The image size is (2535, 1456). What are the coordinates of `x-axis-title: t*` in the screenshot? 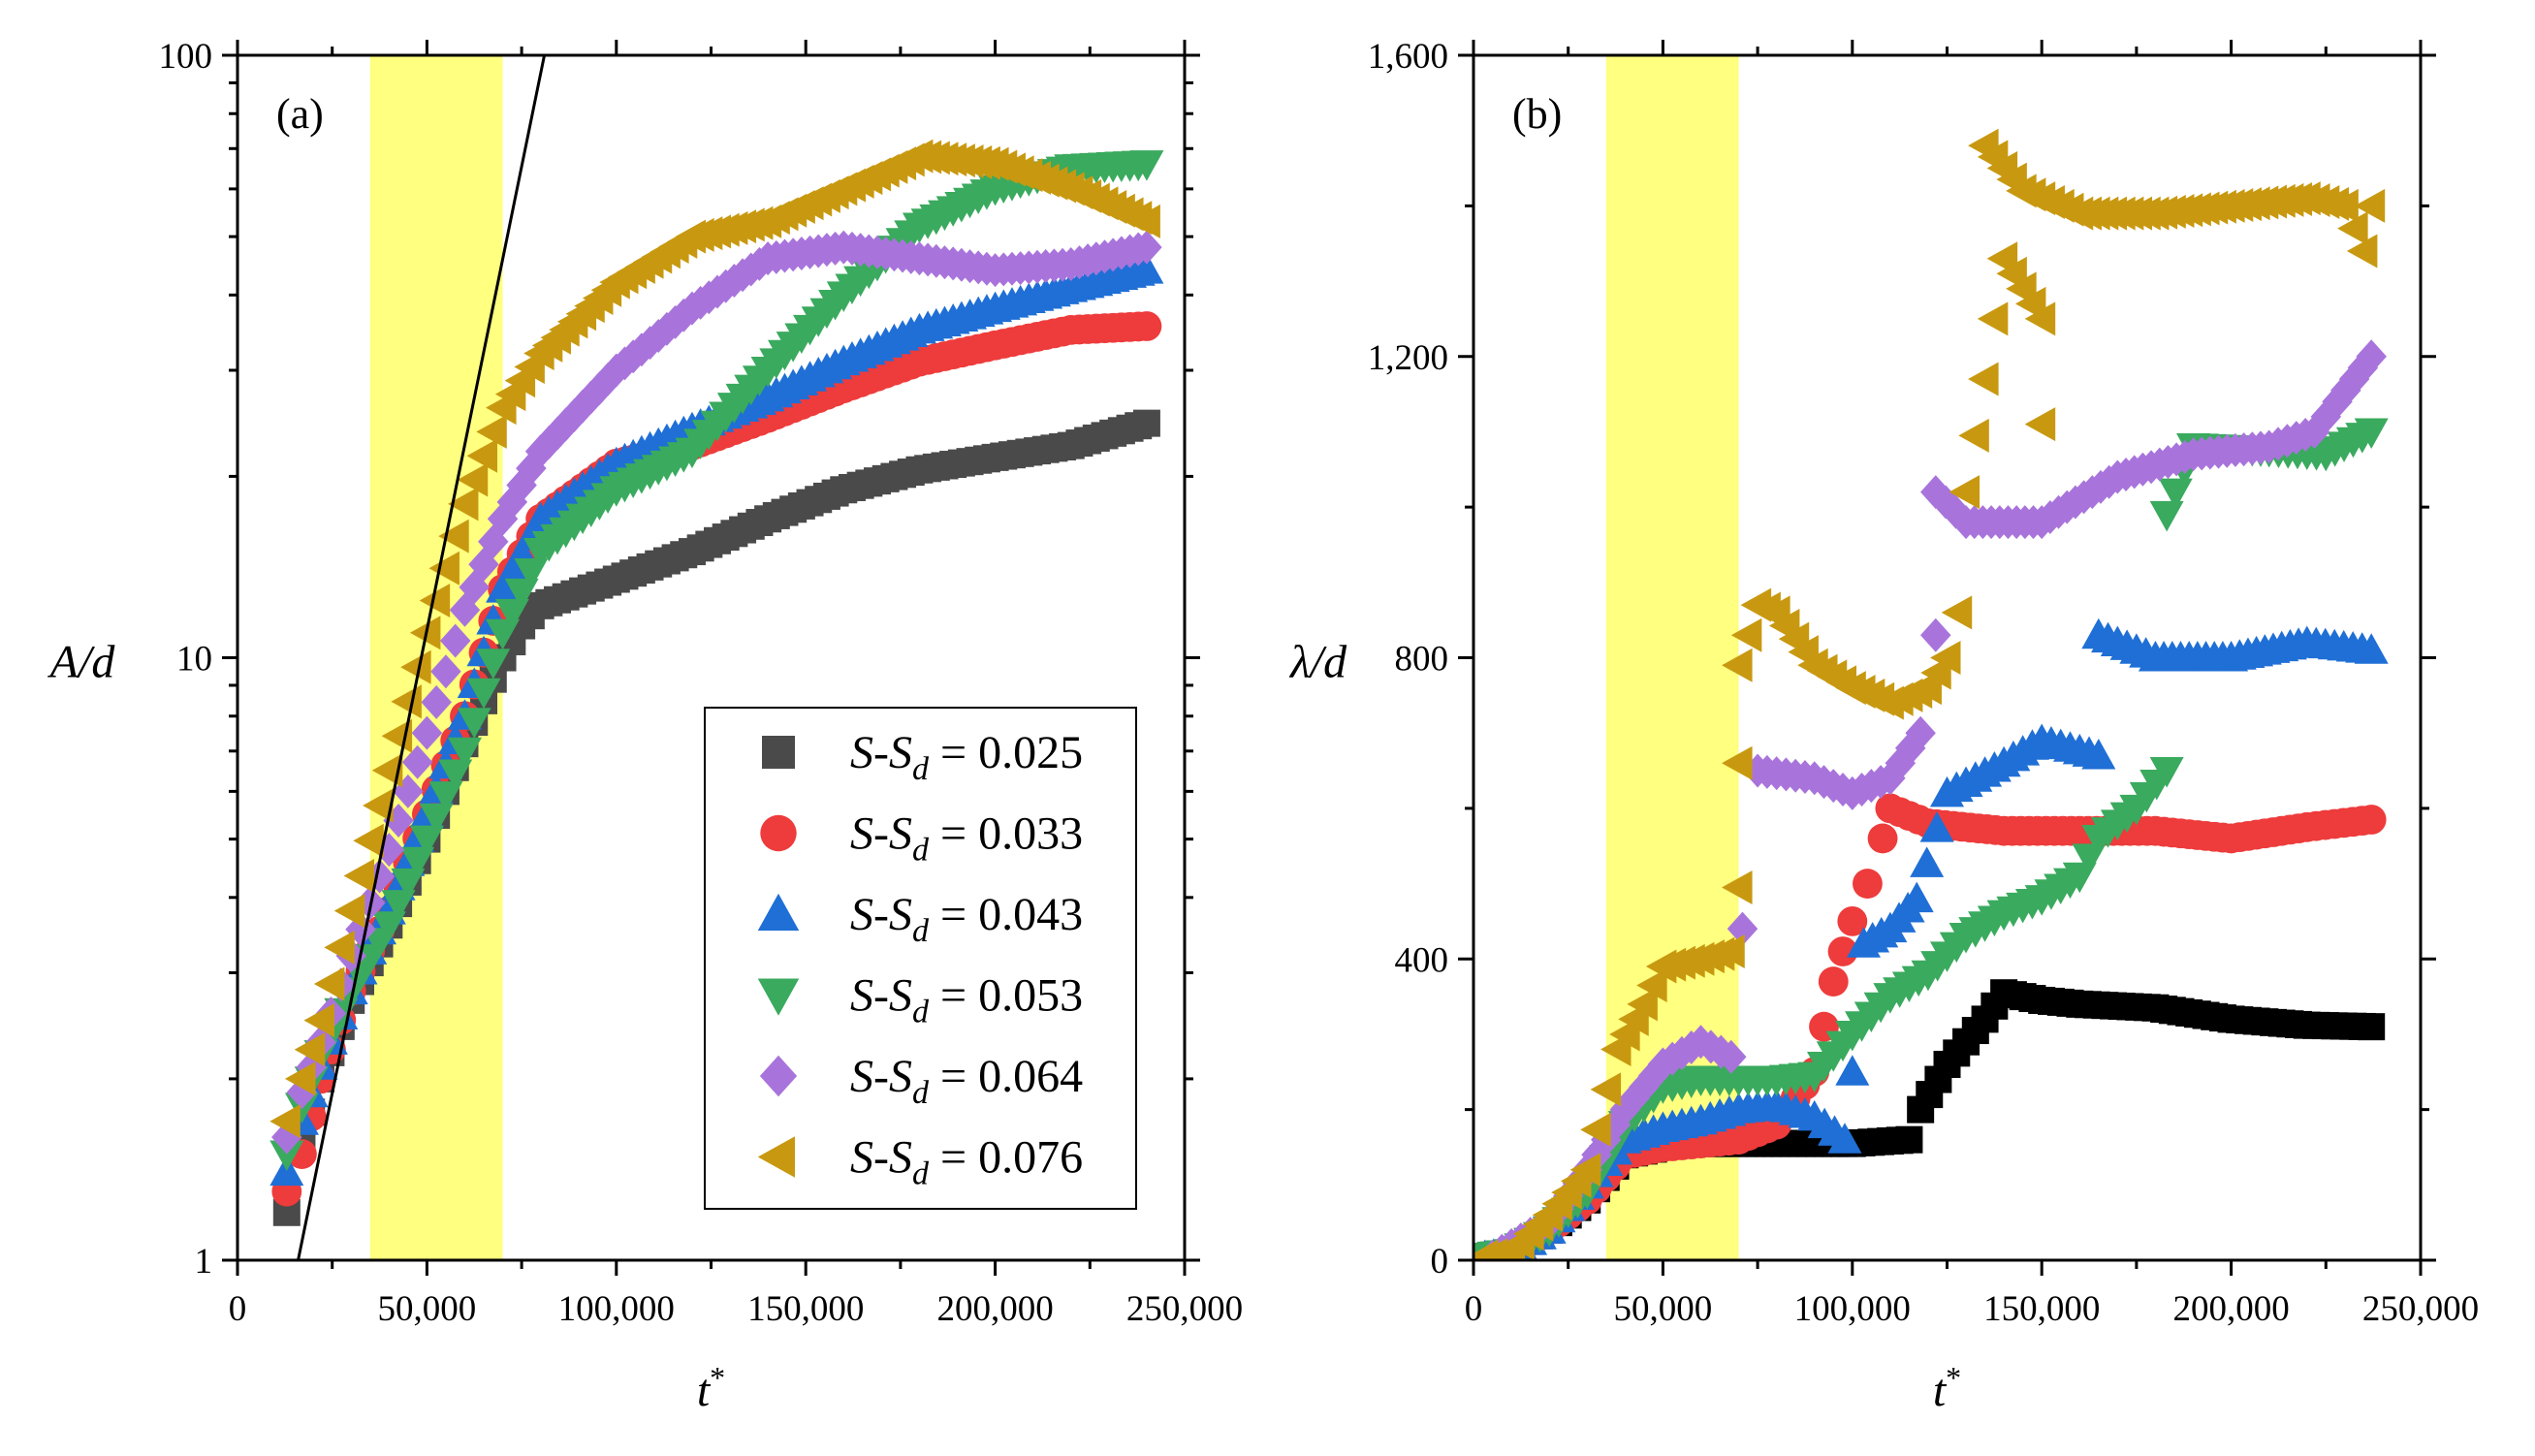 It's located at (711, 1388).